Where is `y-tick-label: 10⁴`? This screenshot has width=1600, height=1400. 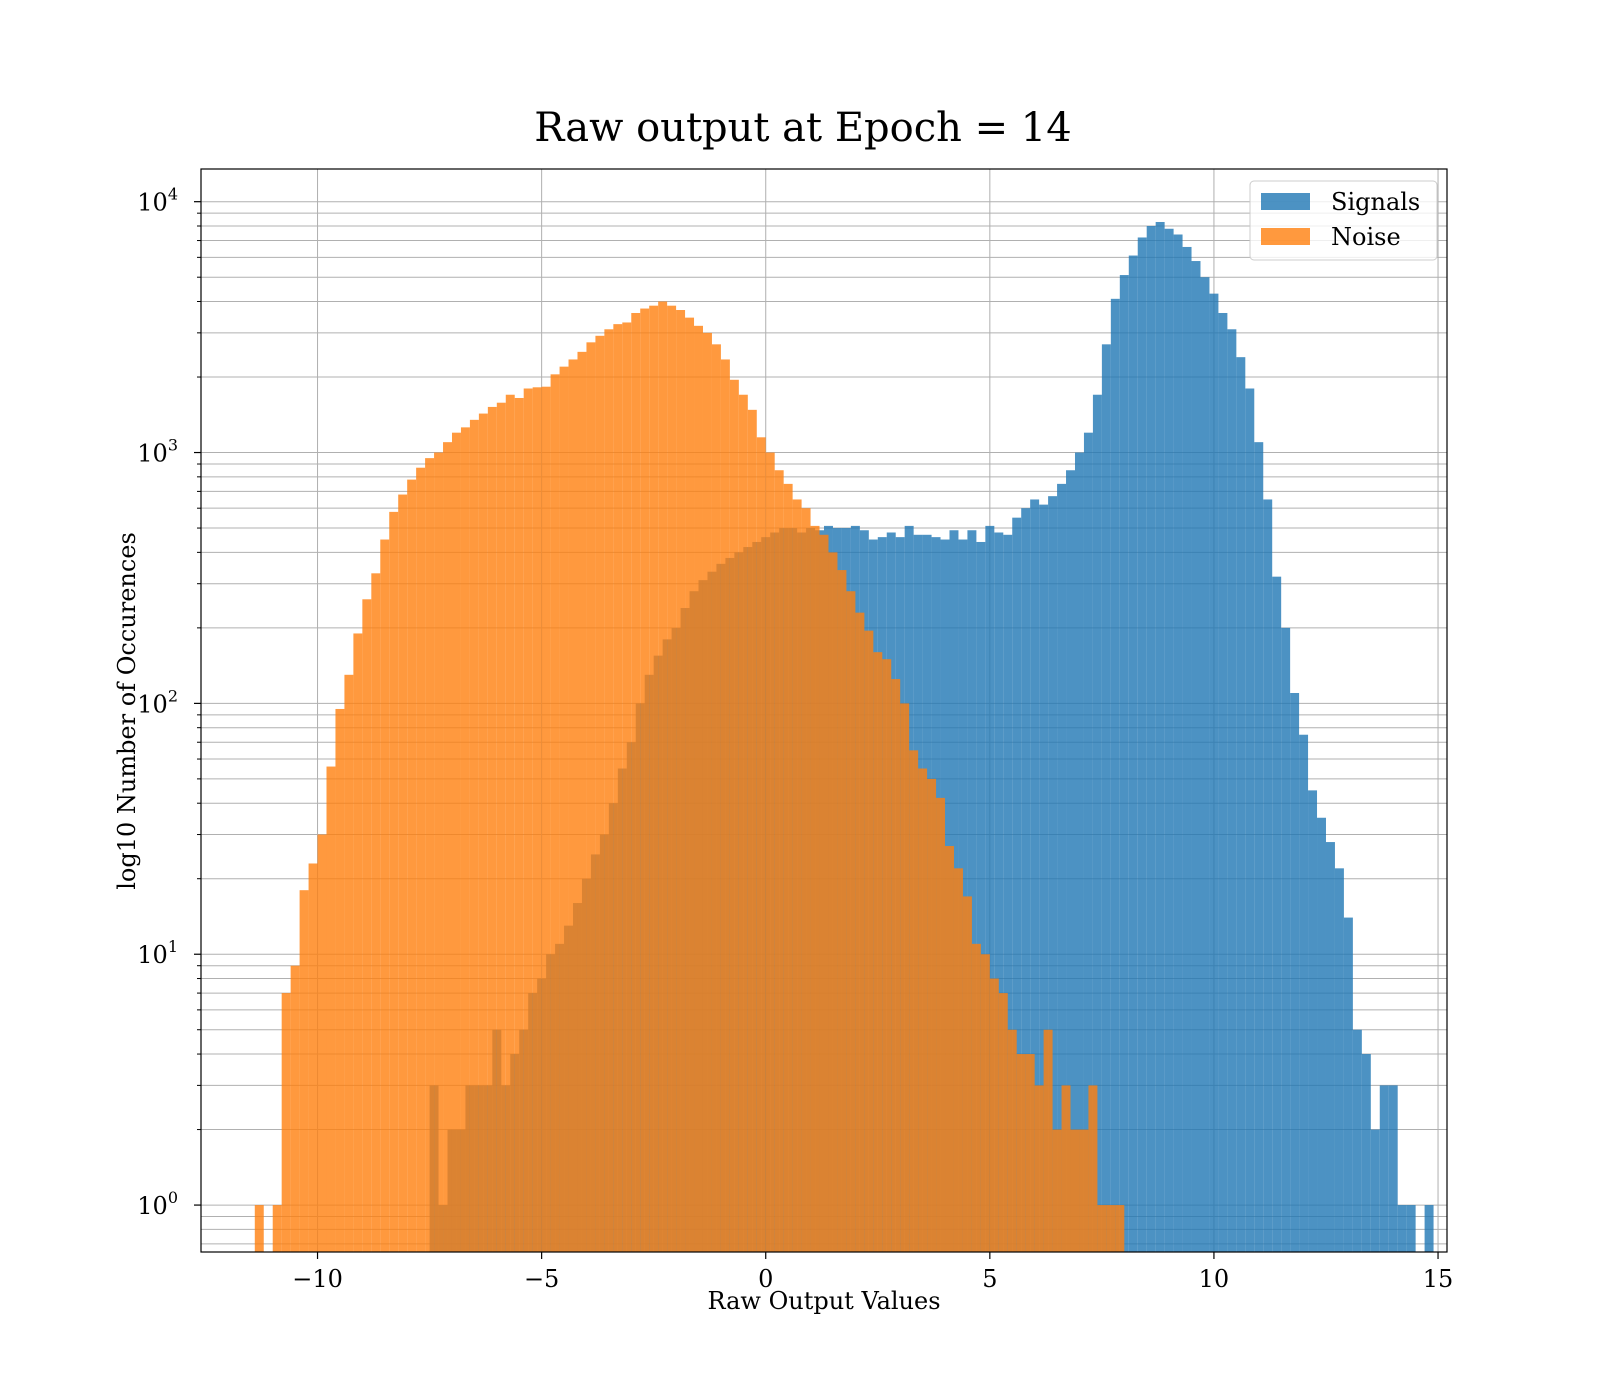 y-tick-label: 10⁴ is located at coordinates (157, 201).